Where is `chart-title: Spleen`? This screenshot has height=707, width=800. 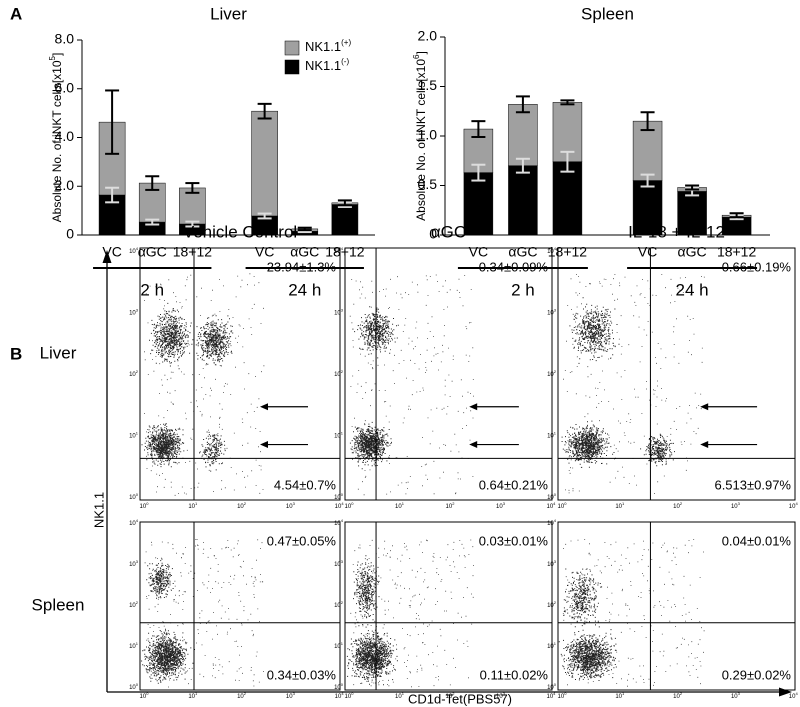
chart-title: Spleen is located at coordinates (607, 13).